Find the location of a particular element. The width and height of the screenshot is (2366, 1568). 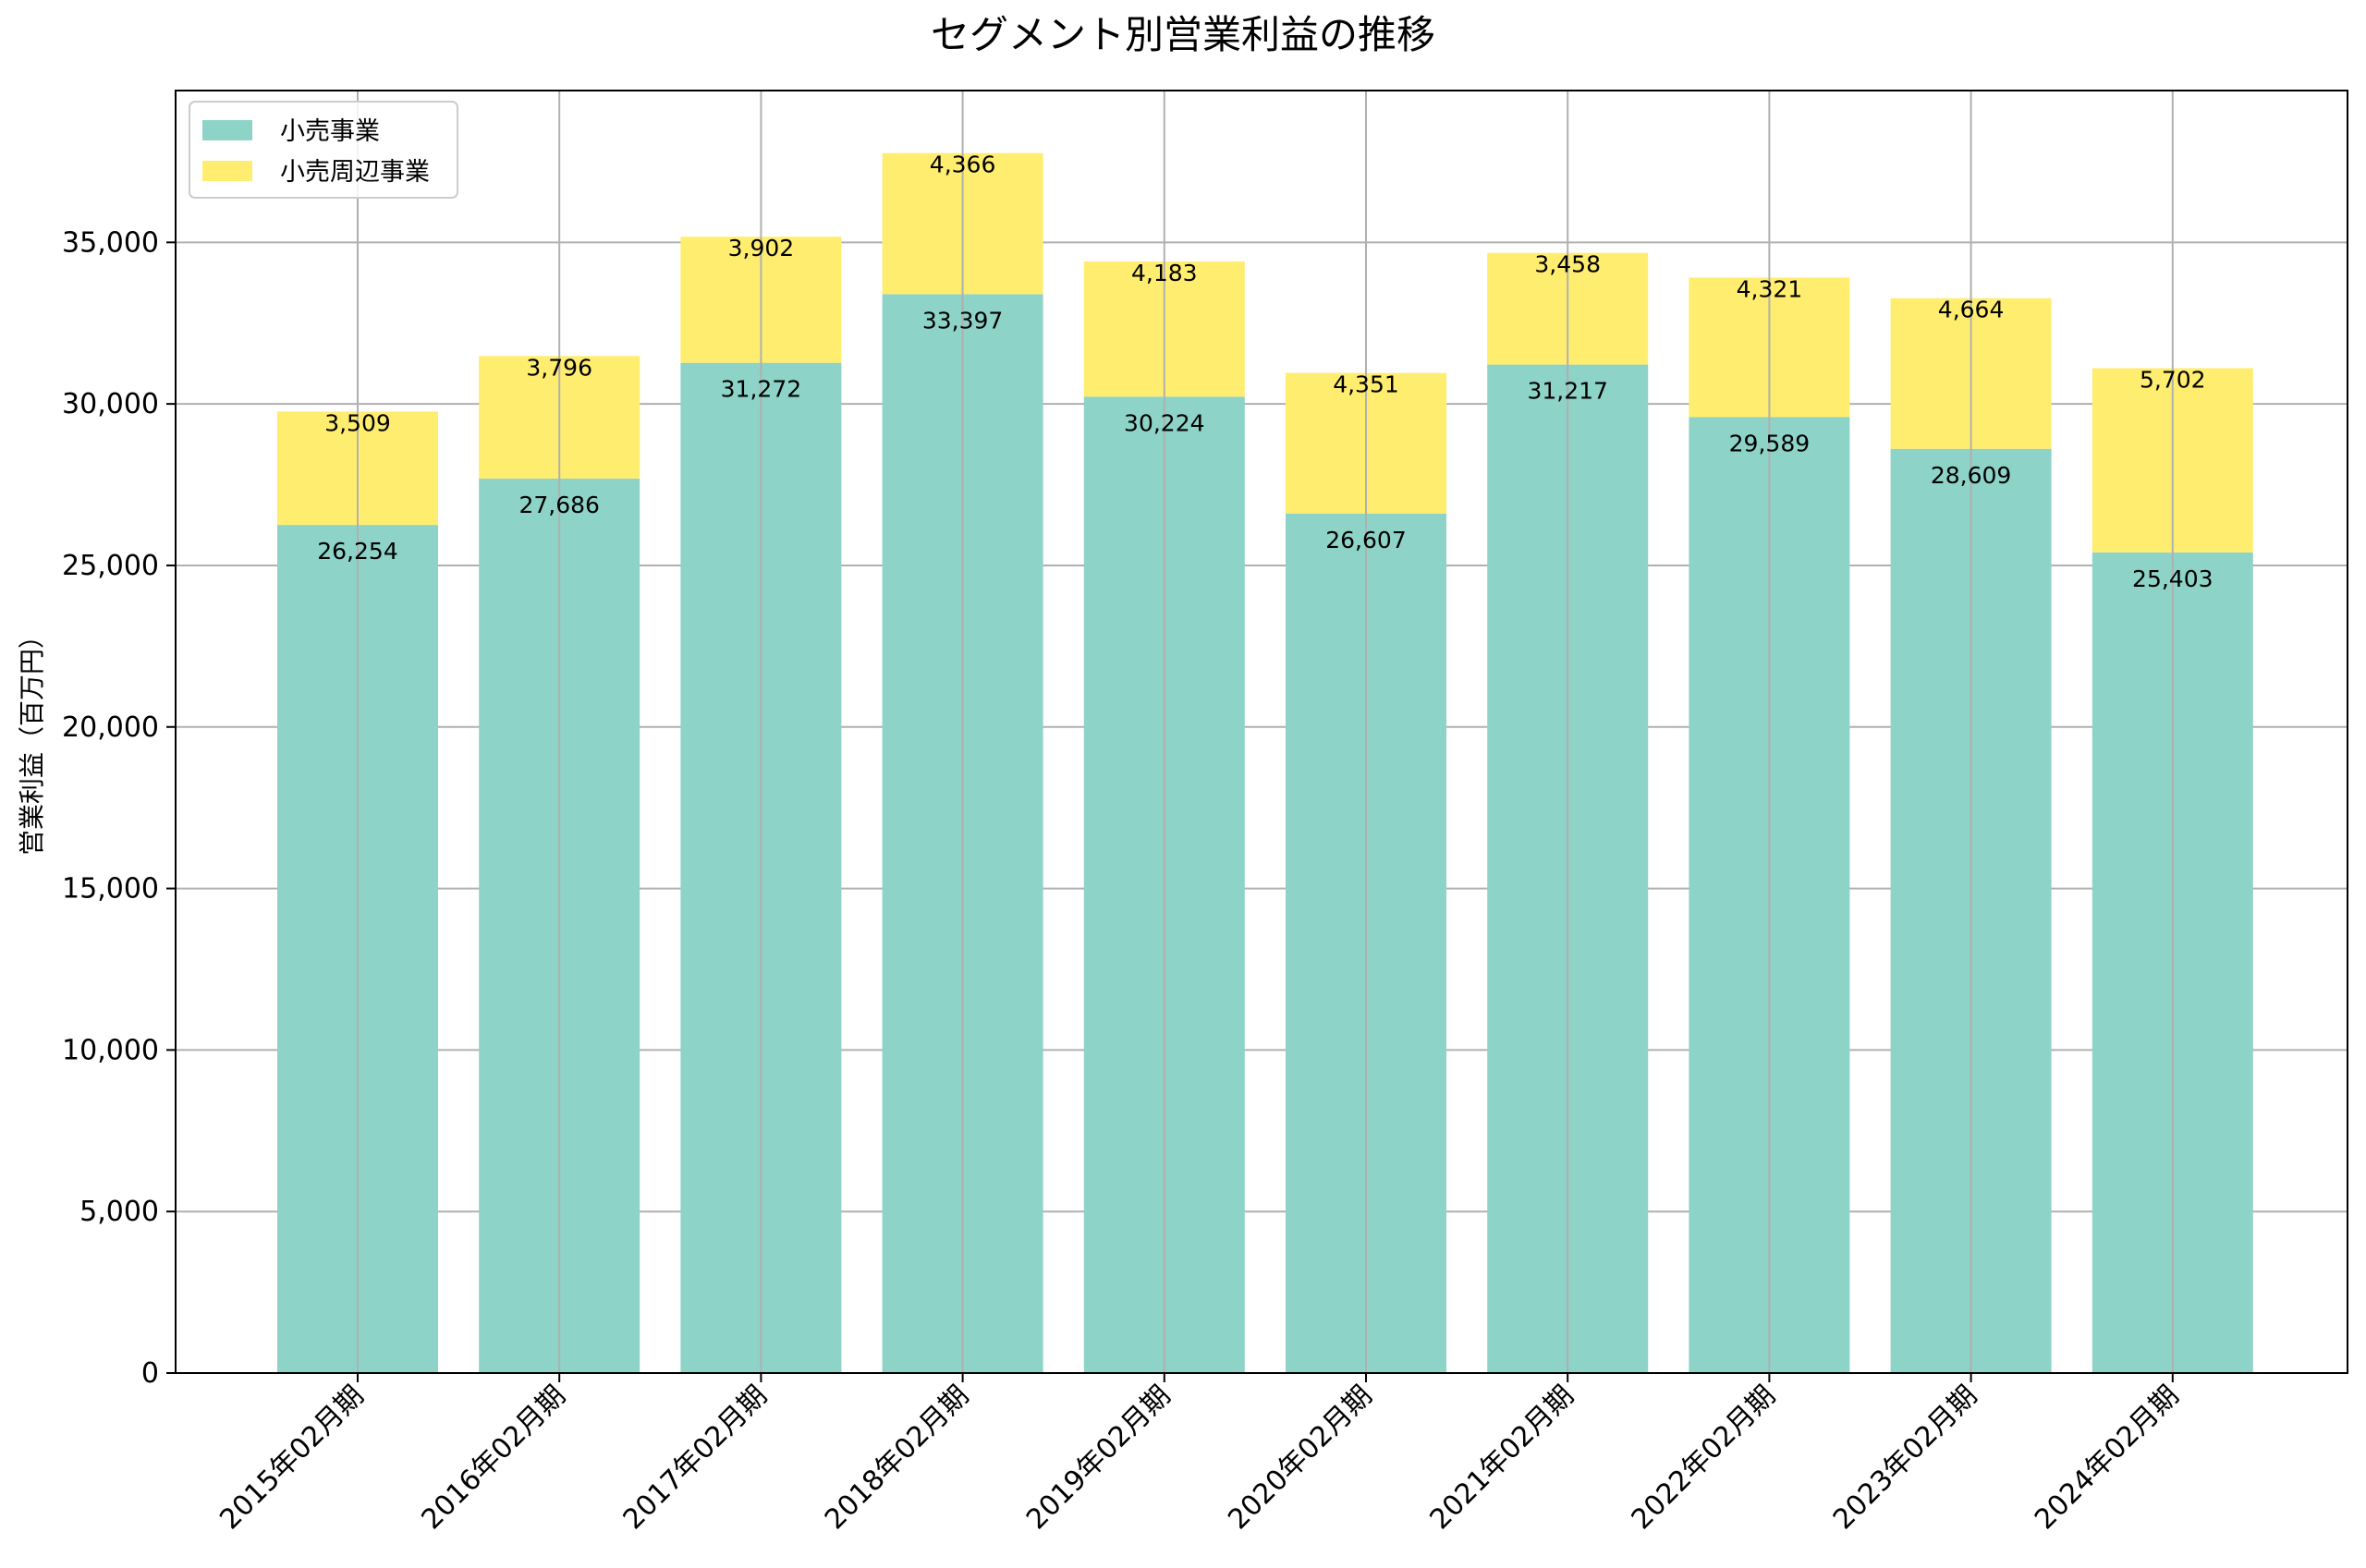

value-label-retail: 30,224 is located at coordinates (1164, 422).